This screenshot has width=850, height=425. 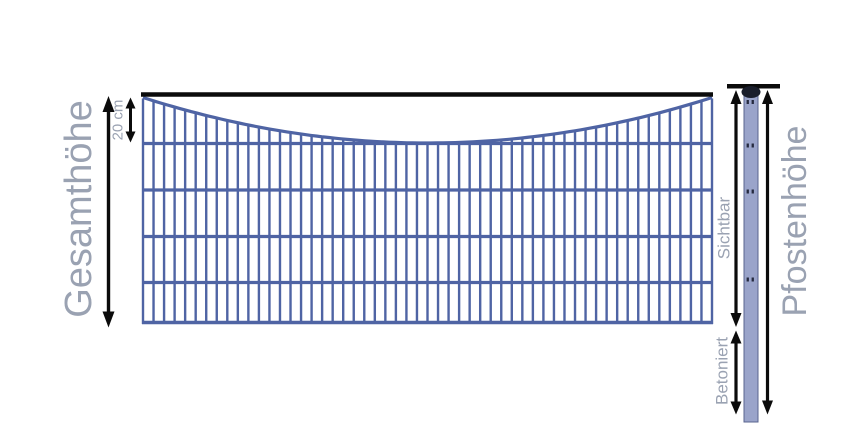 What do you see at coordinates (736, 208) in the screenshot?
I see `visible-height-arrow` at bounding box center [736, 208].